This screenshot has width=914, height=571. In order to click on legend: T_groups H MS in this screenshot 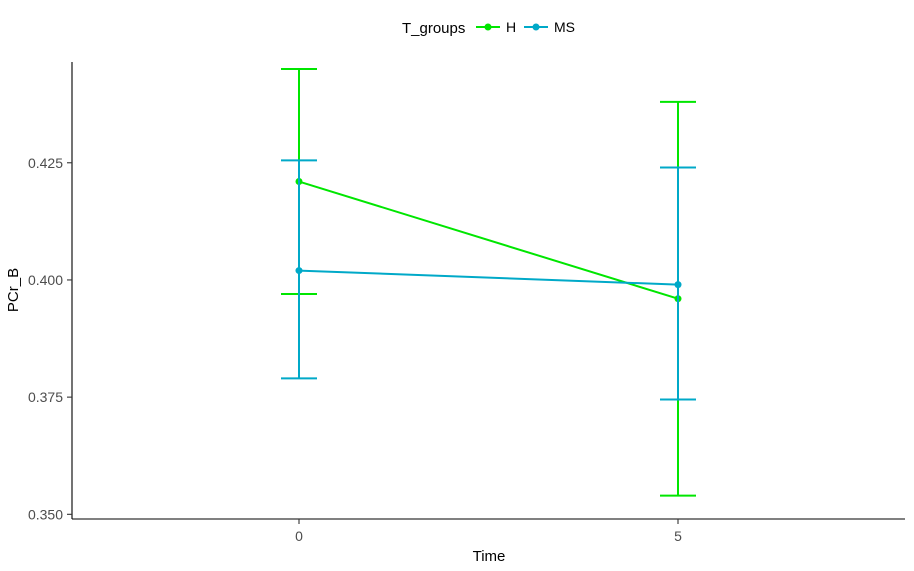, I will do `click(488, 28)`.